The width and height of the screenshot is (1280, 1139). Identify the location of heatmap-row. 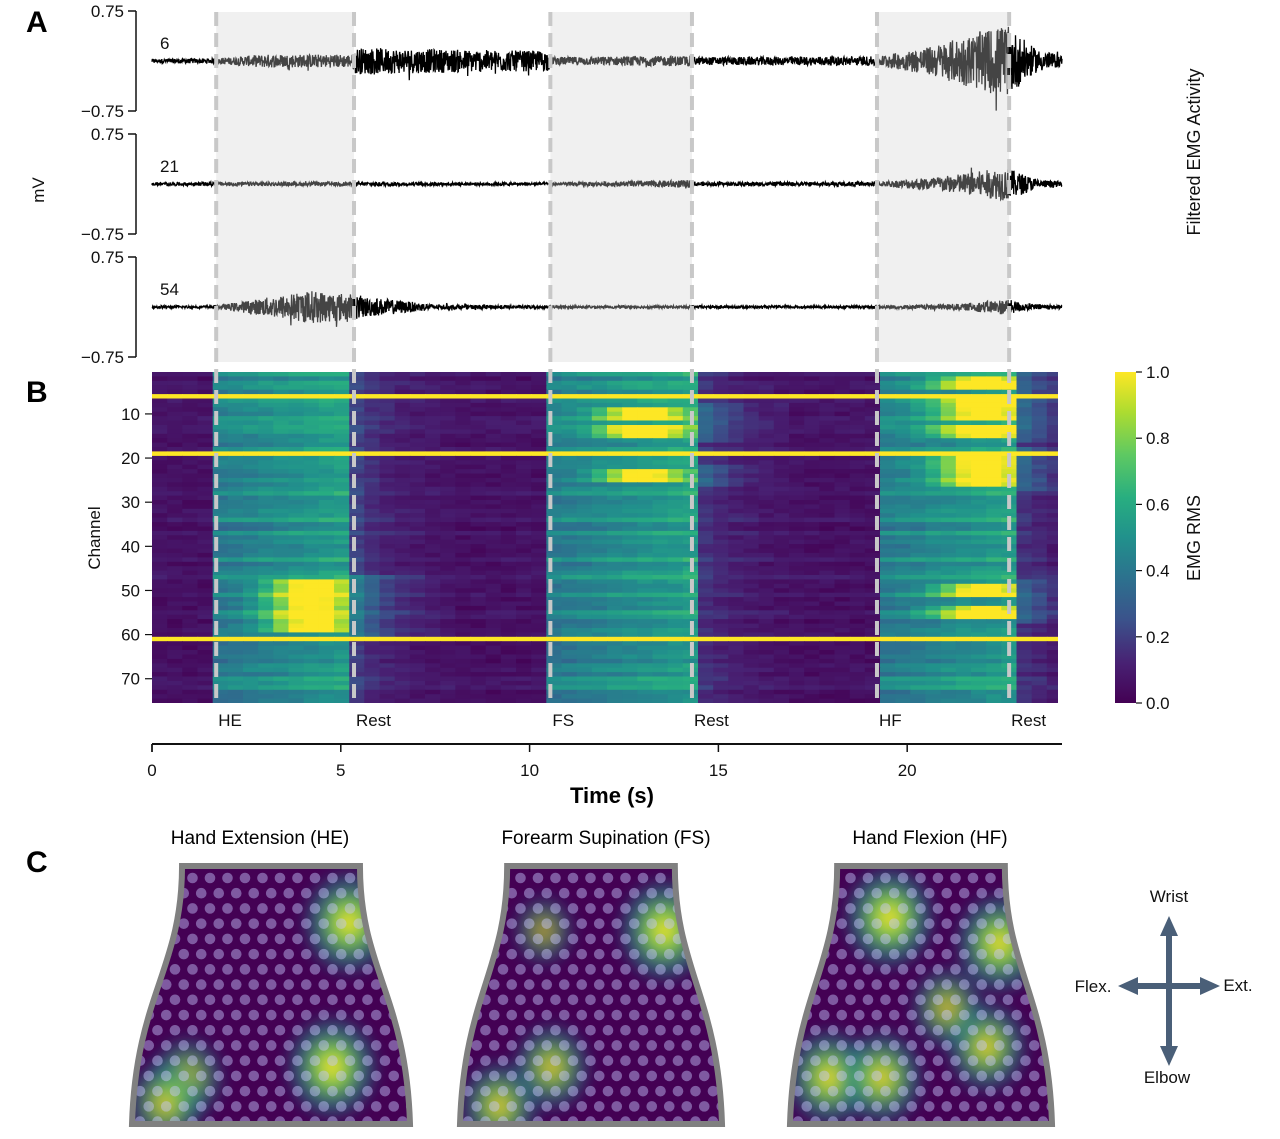
(605, 608).